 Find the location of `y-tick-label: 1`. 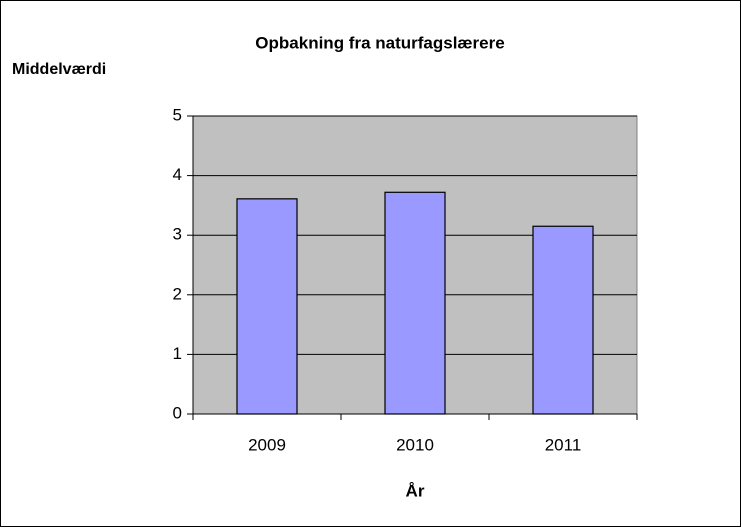

y-tick-label: 1 is located at coordinates (177, 353).